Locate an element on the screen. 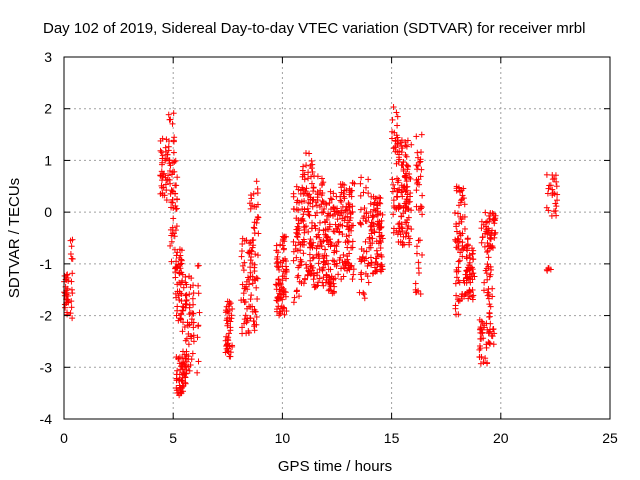 Image resolution: width=640 pixels, height=480 pixels. y-tick-label: -4 is located at coordinates (46, 419).